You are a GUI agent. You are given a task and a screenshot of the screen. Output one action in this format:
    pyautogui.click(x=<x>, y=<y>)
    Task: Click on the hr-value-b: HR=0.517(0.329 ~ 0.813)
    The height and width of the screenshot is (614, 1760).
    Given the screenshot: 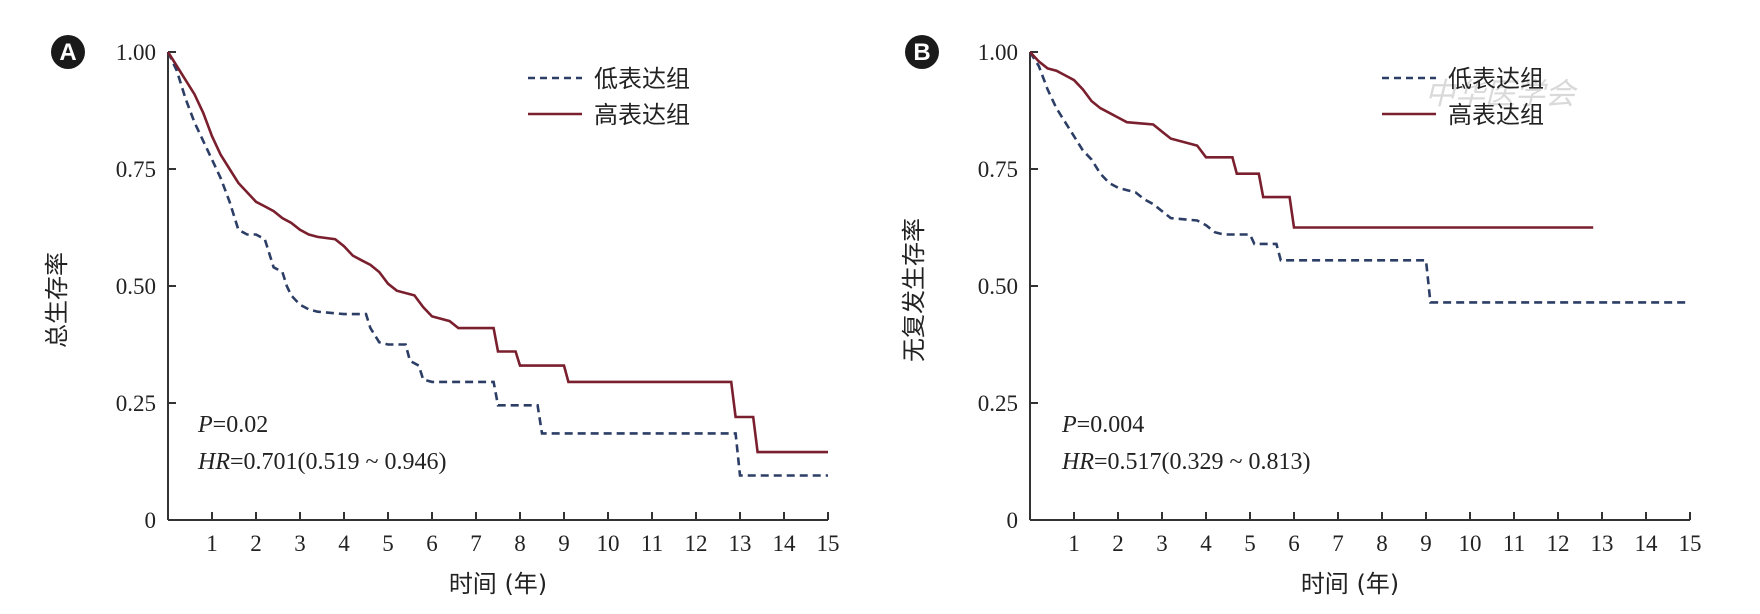 What is the action you would take?
    pyautogui.click(x=1186, y=462)
    